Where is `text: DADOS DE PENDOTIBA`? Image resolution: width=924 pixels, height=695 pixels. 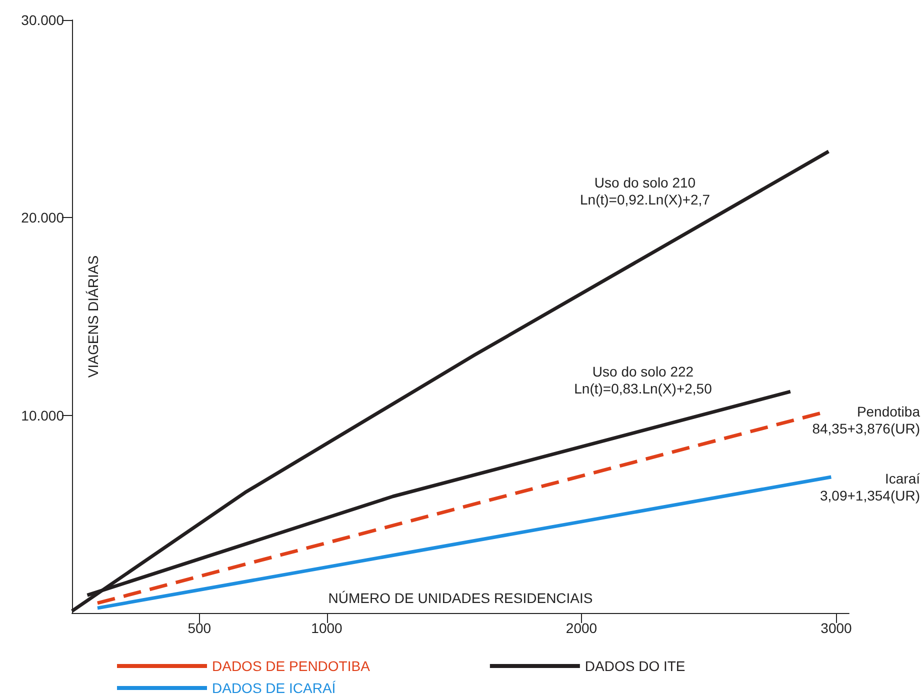 text: DADOS DE PENDOTIBA is located at coordinates (291, 666).